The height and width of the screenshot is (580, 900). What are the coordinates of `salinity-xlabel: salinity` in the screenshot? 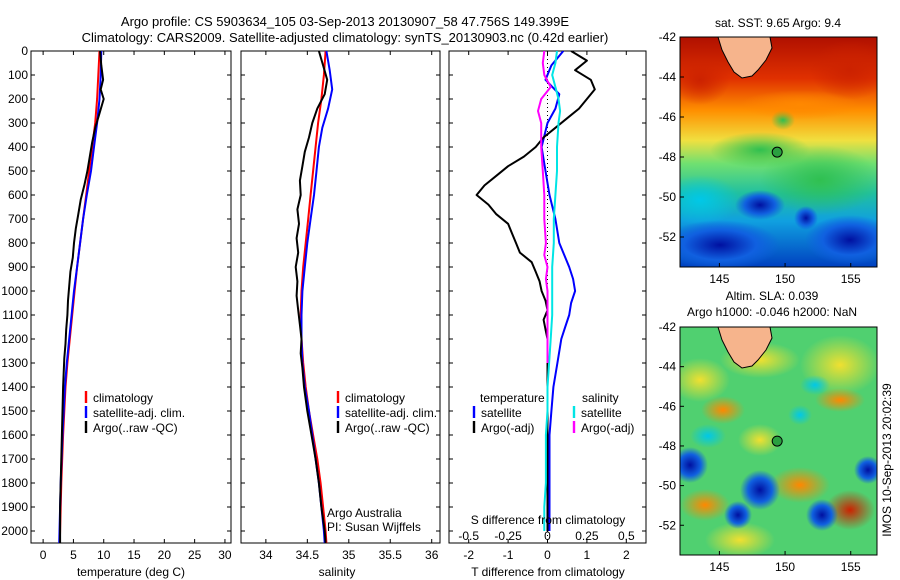 It's located at (337, 572).